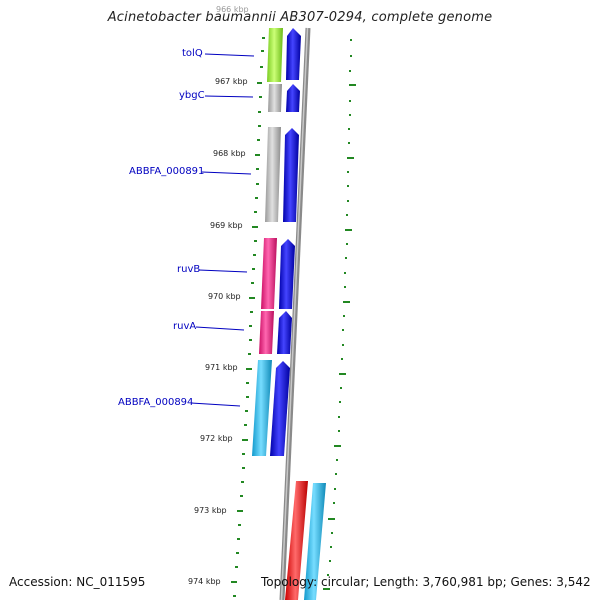 This screenshot has width=600, height=600. Describe the element at coordinates (315, 541) in the screenshot. I see `feature-cyan-gene` at that location.